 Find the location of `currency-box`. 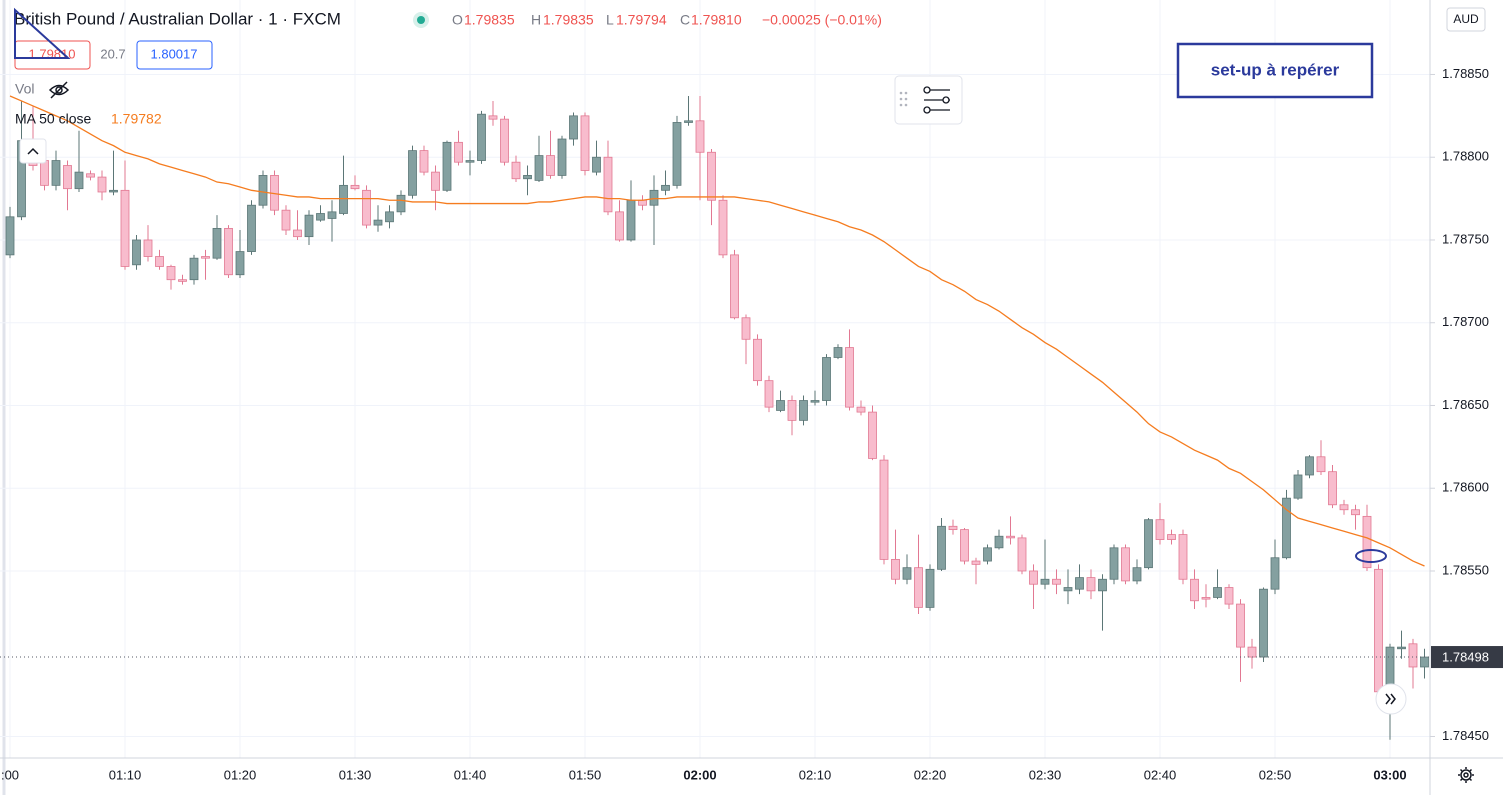

currency-box is located at coordinates (1466, 19).